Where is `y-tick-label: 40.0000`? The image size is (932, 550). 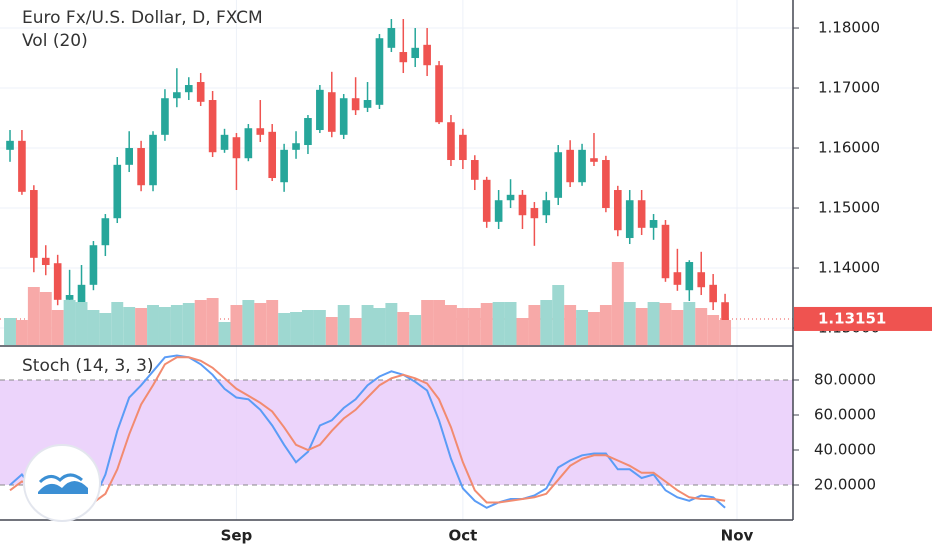
y-tick-label: 40.0000 is located at coordinates (845, 450).